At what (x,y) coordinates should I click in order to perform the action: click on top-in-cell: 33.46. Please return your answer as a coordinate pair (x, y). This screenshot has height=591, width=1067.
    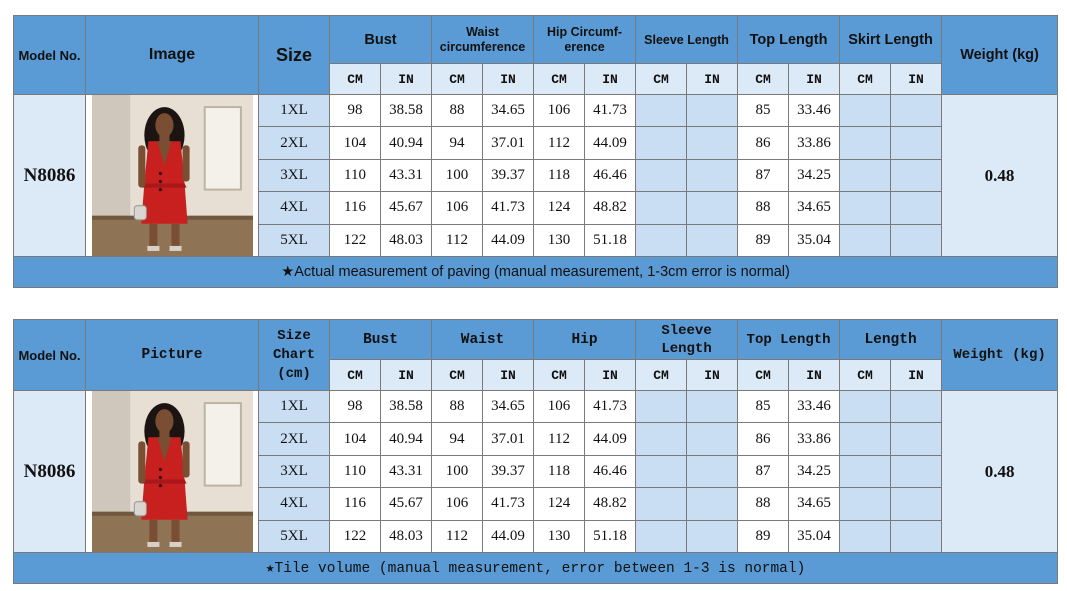
    Looking at the image, I should click on (814, 406).